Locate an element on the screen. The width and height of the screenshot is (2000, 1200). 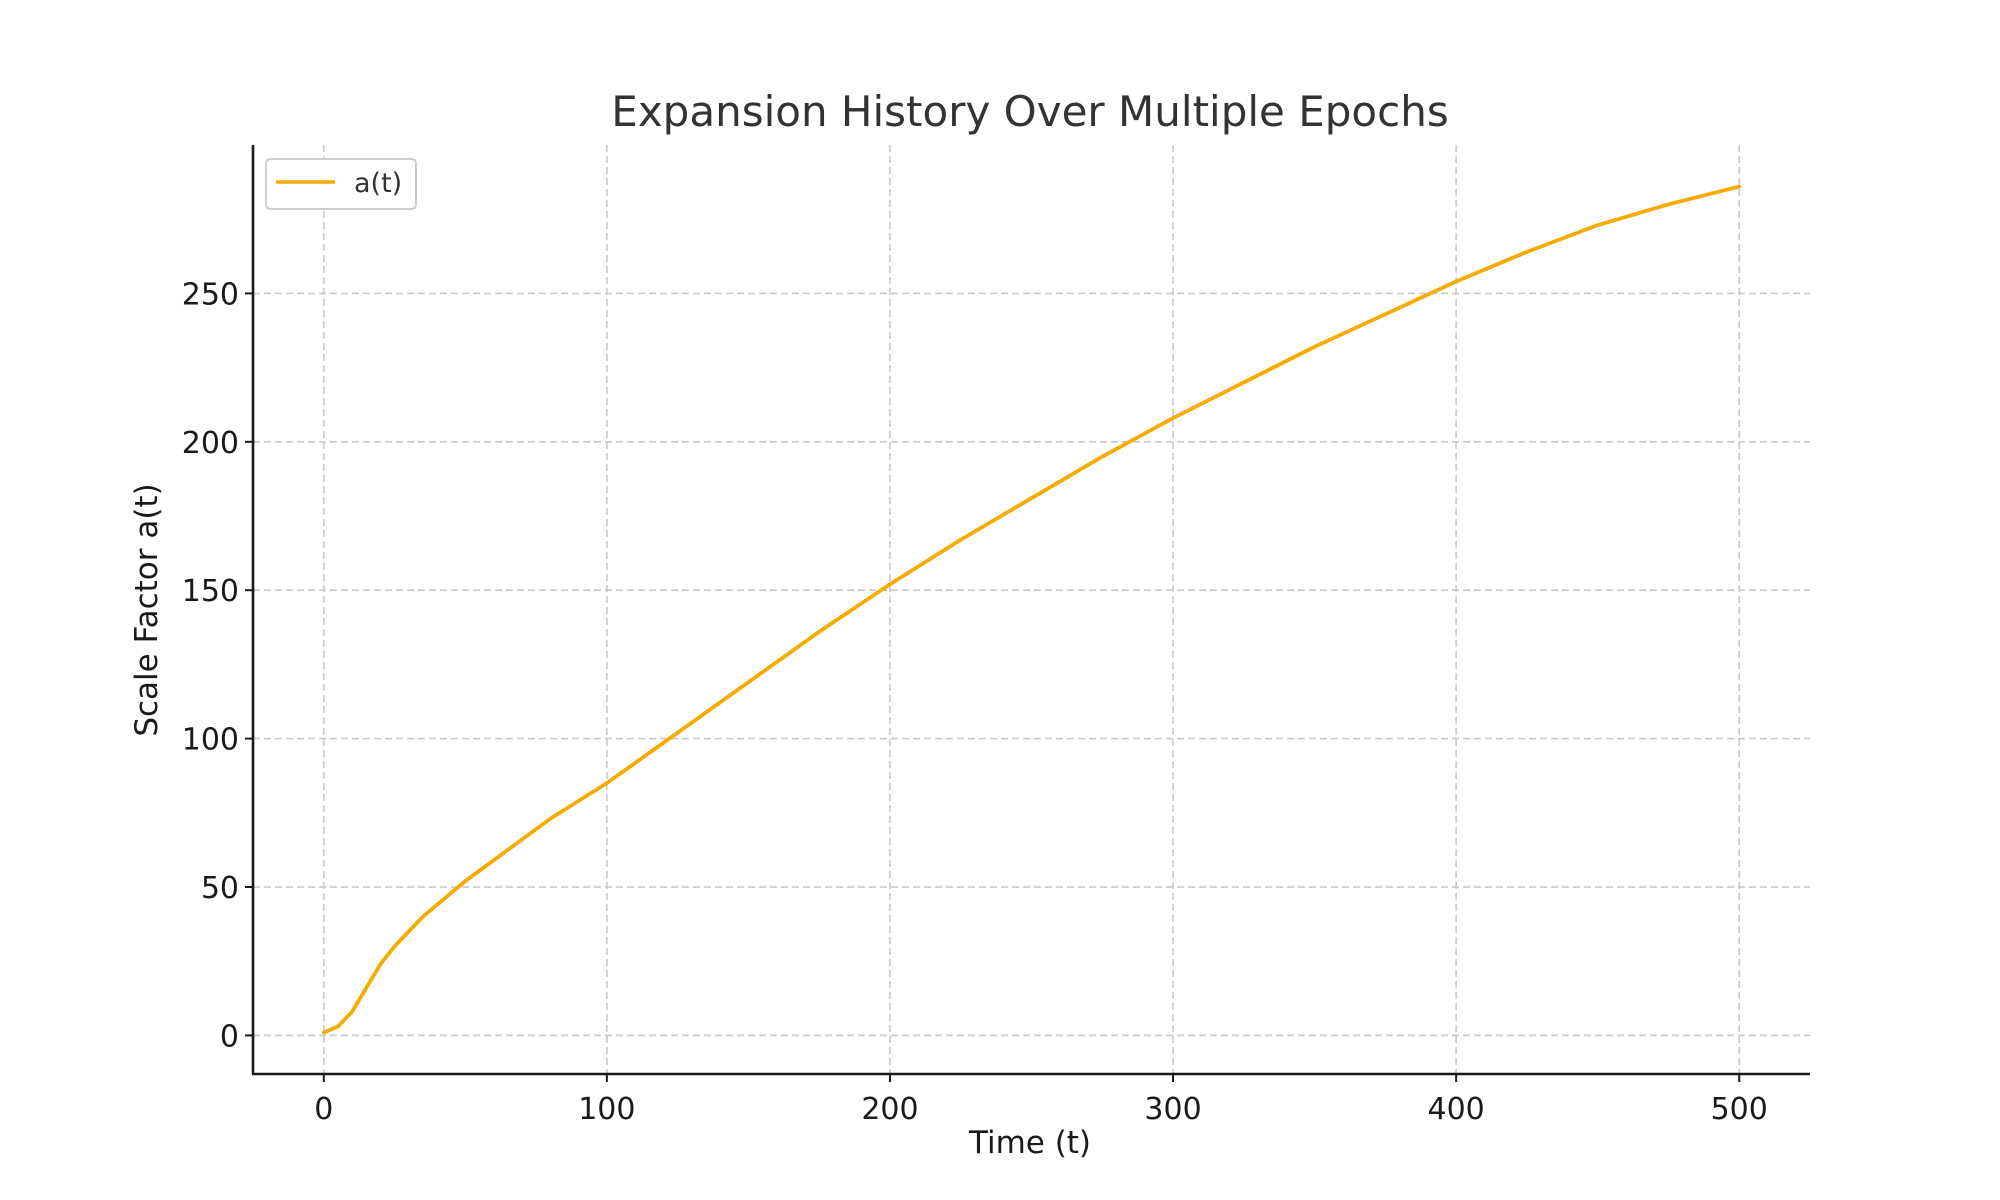
x-axis-ticks: 0 100 200 300 400 500 is located at coordinates (1041, 1100).